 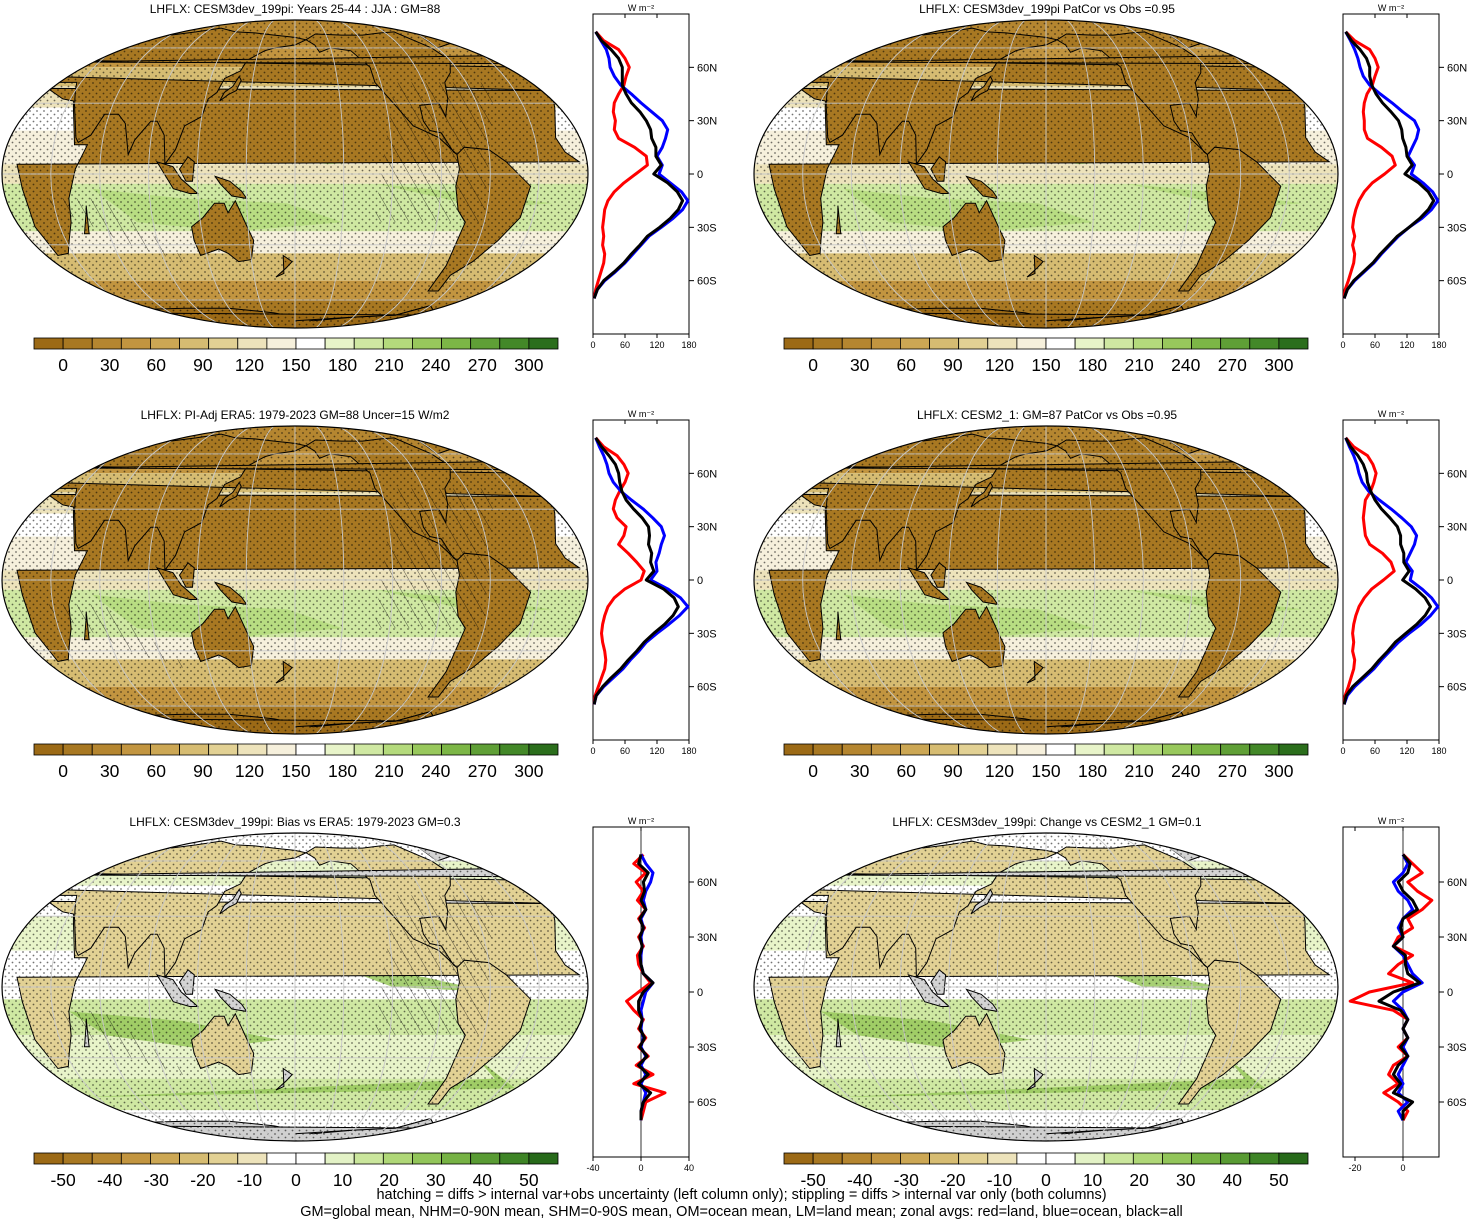 What do you see at coordinates (157, 771) in the screenshot?
I see `colorbar-label: 60` at bounding box center [157, 771].